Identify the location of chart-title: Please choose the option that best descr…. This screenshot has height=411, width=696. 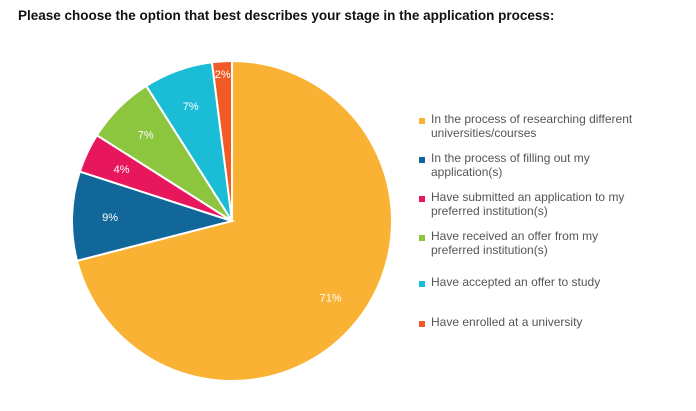
(286, 15).